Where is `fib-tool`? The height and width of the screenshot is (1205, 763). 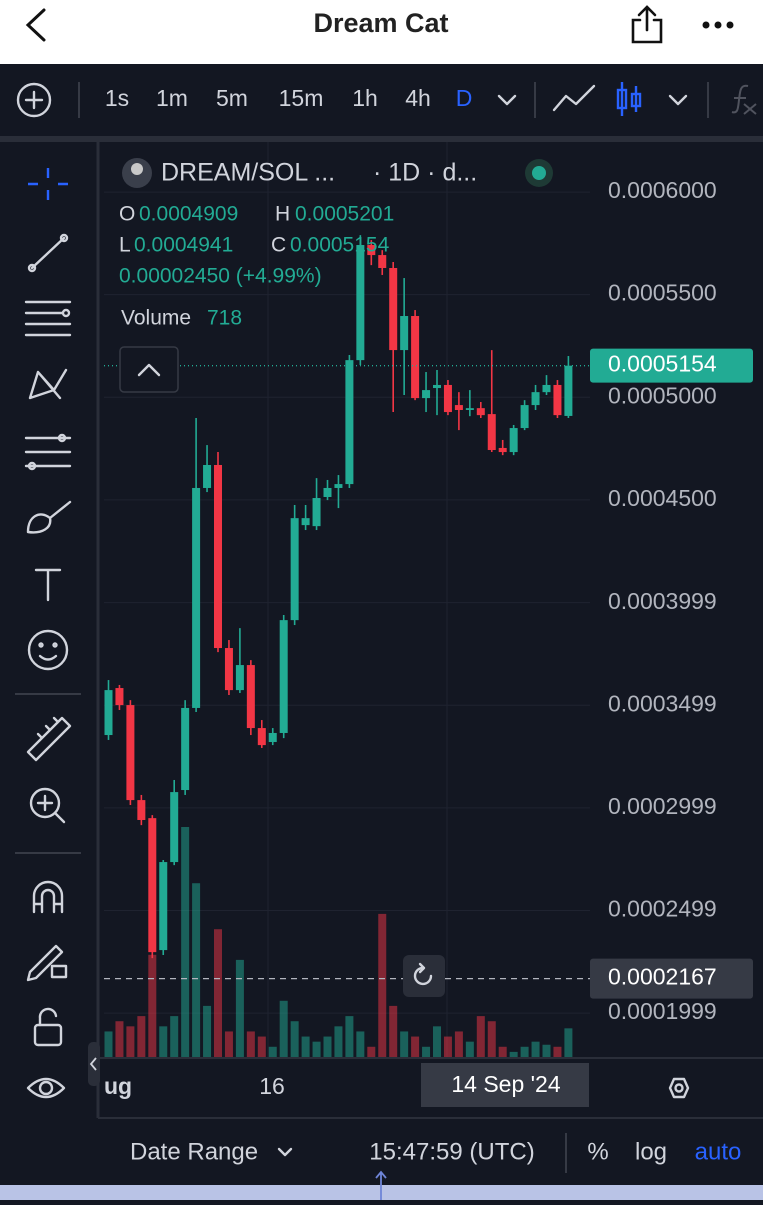
fib-tool is located at coordinates (48, 452).